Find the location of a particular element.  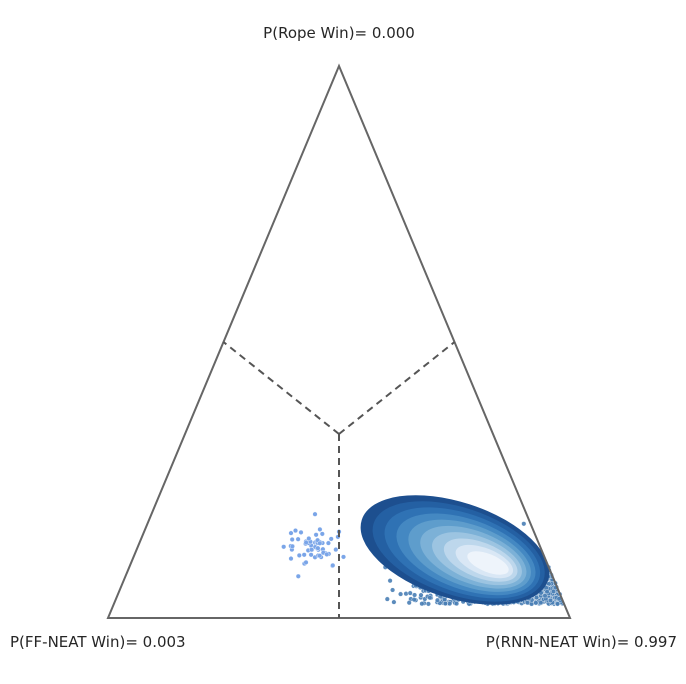

density-contours-group is located at coordinates (455, 550).